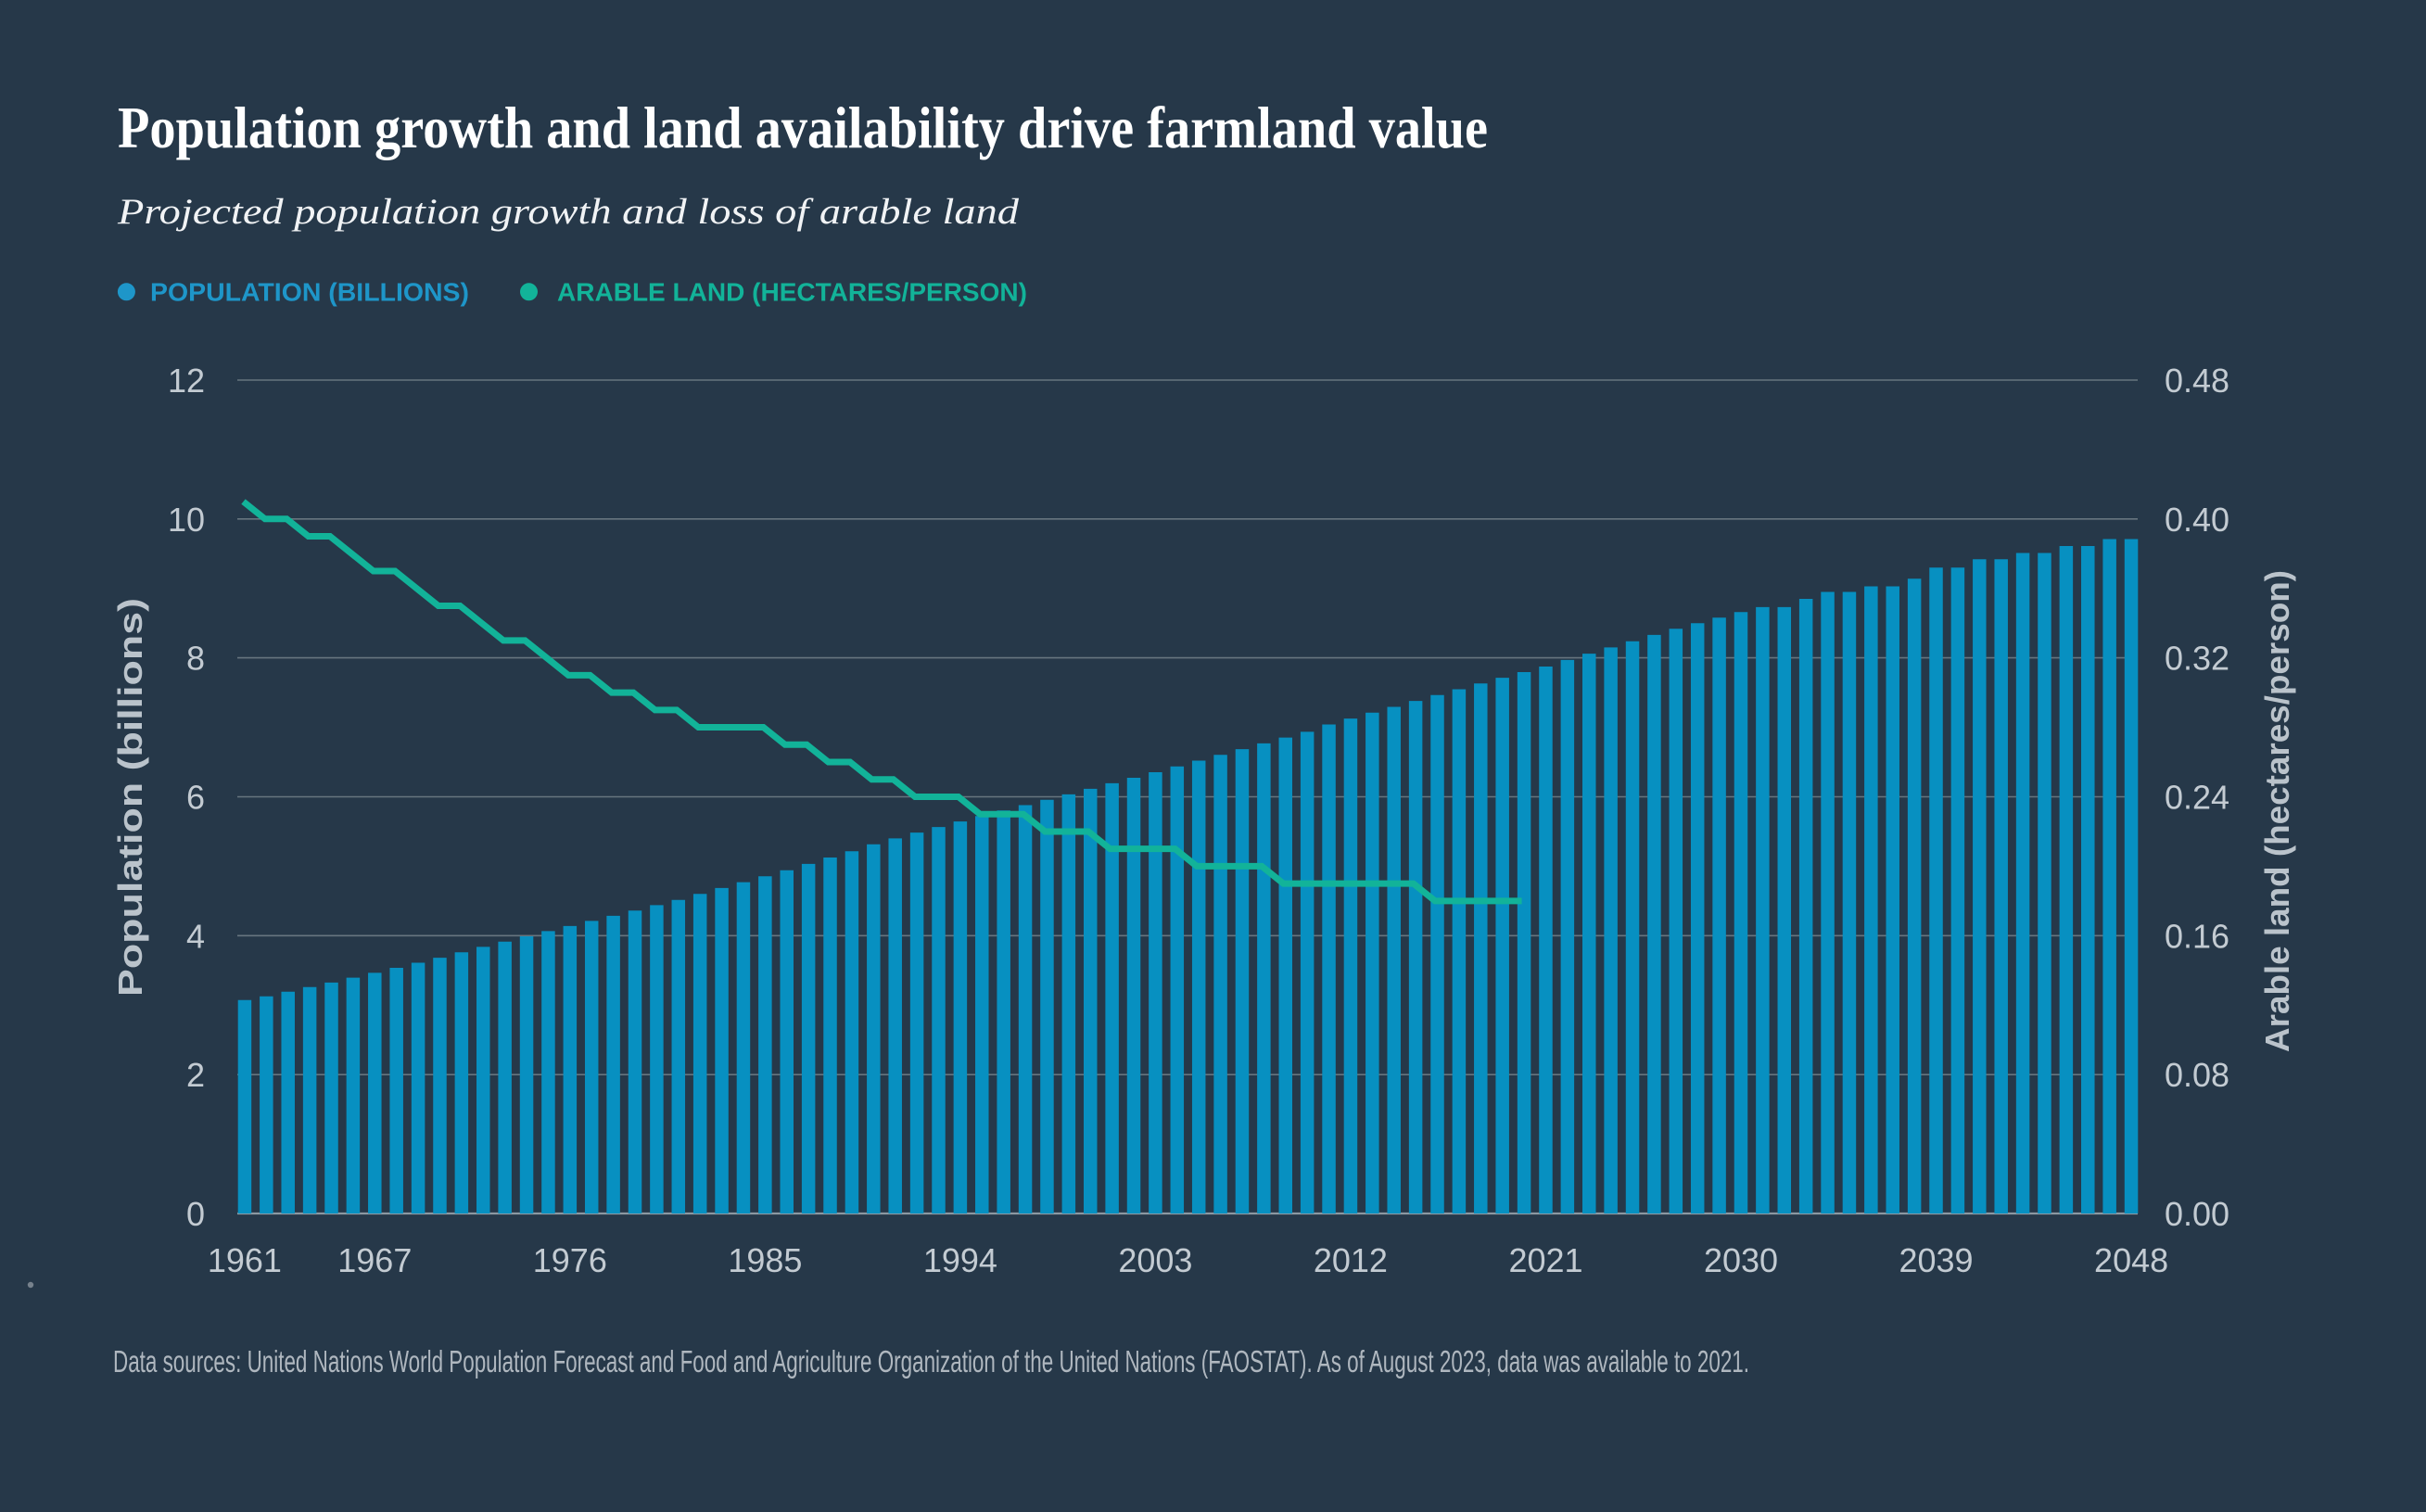  What do you see at coordinates (2277, 811) in the screenshot?
I see `svg-text: Arable land (hectares/person)` at bounding box center [2277, 811].